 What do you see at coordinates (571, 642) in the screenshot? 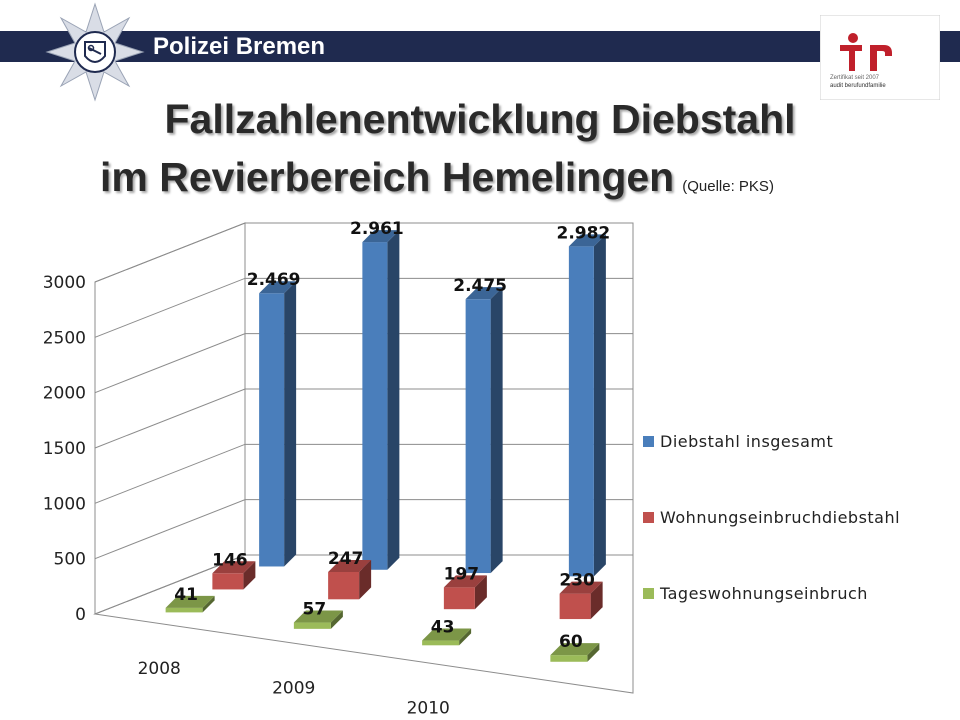
I see `data-label: 60` at bounding box center [571, 642].